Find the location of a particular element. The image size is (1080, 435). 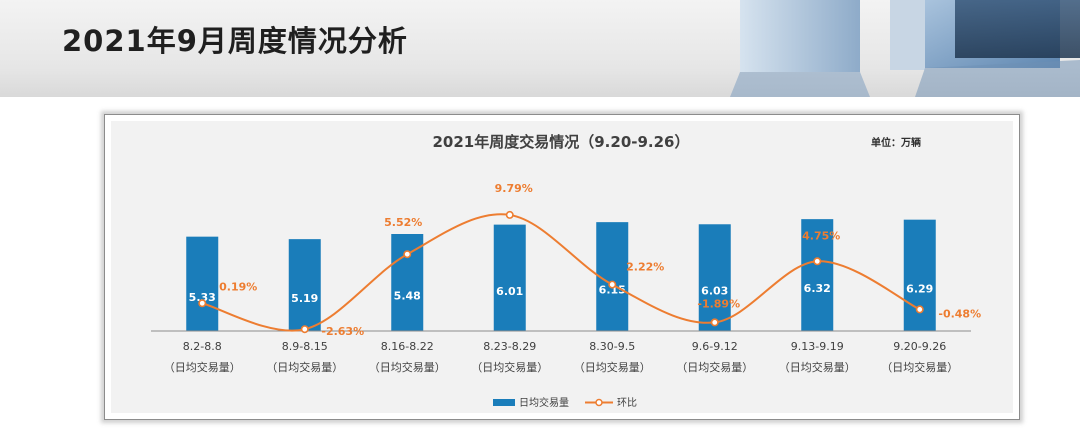

line-value-label-6: 4.75% is located at coordinates (821, 235).